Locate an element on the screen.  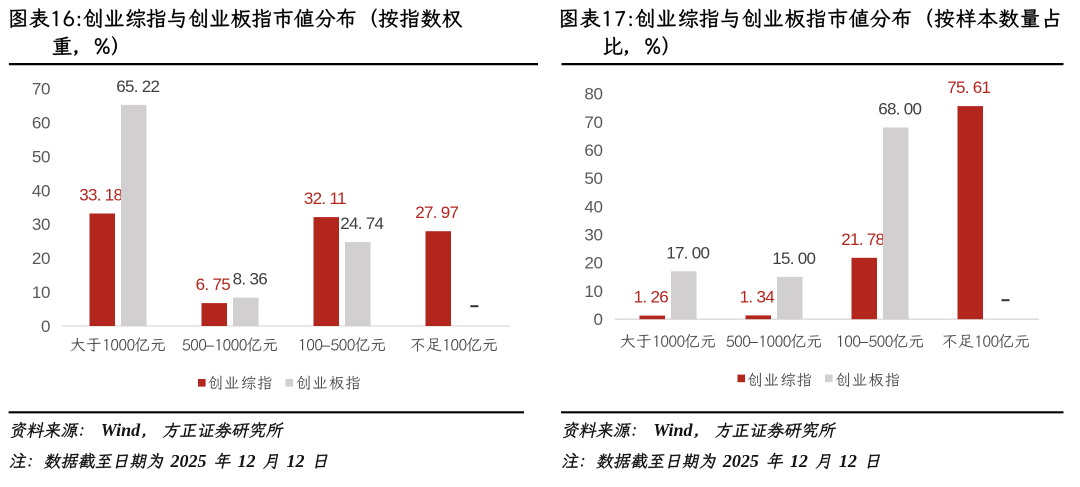
svg-text: 68. 00 is located at coordinates (899, 109).